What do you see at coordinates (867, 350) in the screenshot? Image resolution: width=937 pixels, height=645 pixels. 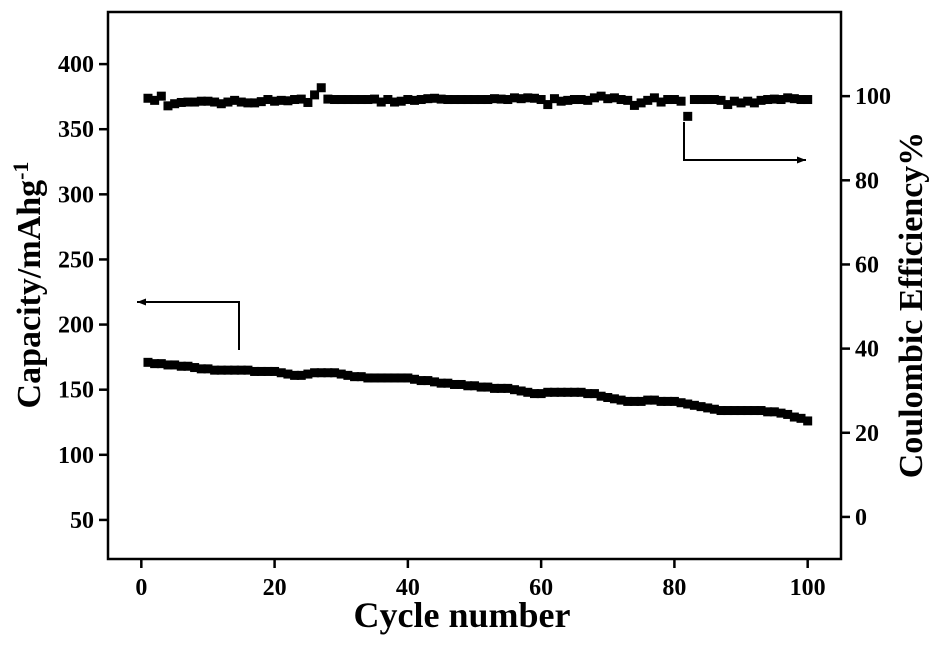 I see `right-y-tick-label: 40` at bounding box center [867, 350].